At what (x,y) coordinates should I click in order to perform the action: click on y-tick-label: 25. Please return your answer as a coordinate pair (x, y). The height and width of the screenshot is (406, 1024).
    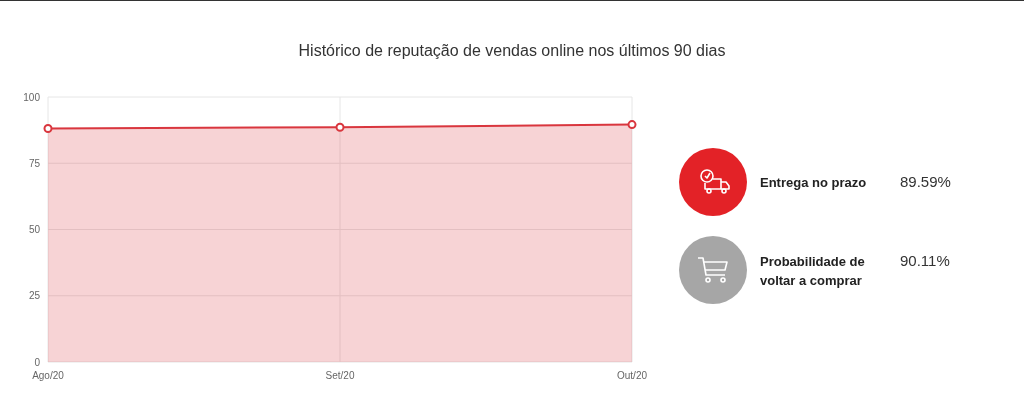
    Looking at the image, I should click on (34, 296).